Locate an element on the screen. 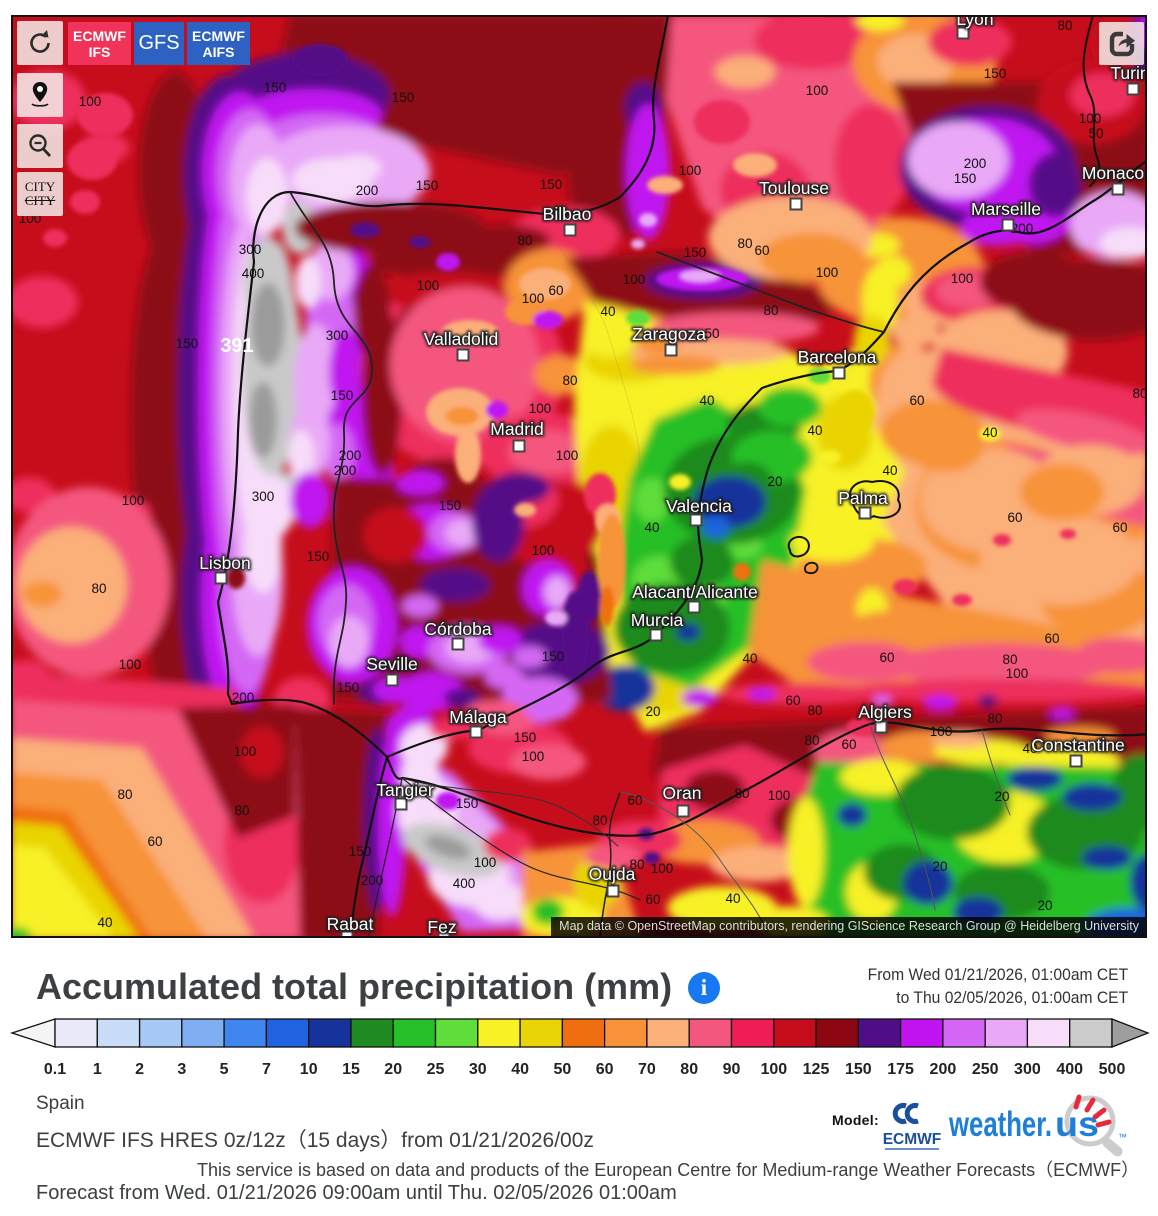 The width and height of the screenshot is (1158, 1216). svg-text: Rabat is located at coordinates (350, 924).